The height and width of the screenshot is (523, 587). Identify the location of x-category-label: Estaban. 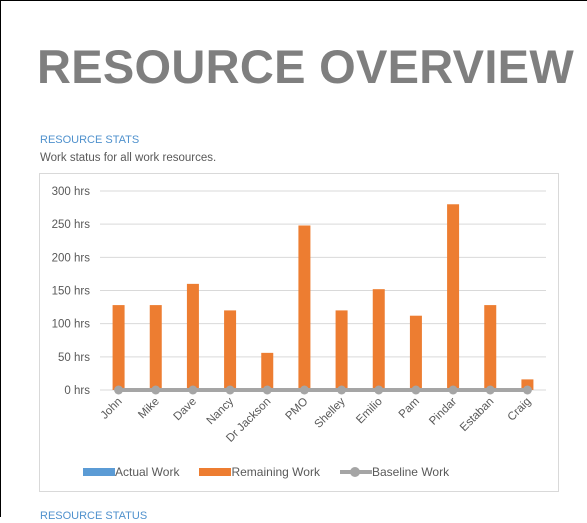
(477, 415).